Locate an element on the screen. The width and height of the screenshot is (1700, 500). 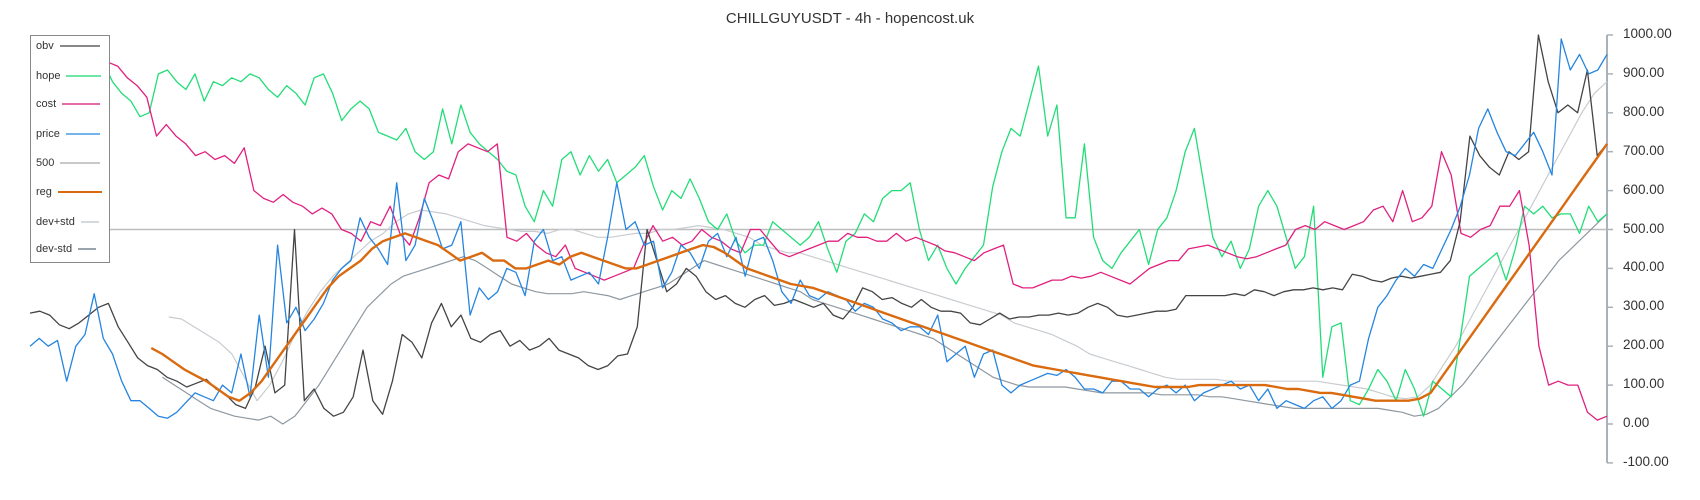
y-tick-label: 0.00 is located at coordinates (1636, 422).